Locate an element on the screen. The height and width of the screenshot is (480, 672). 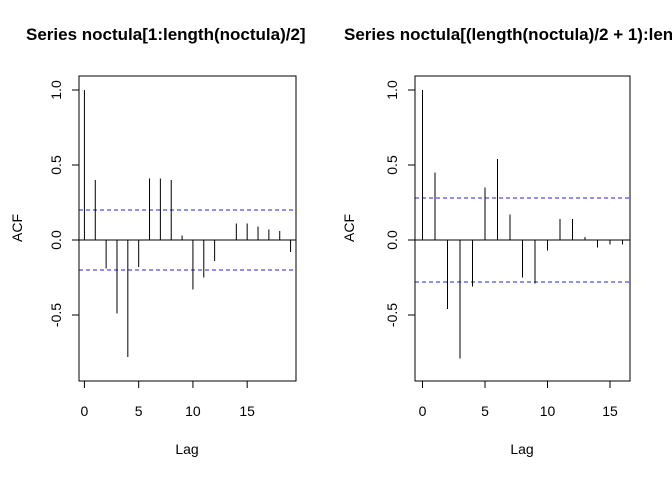
chart-title: Series noctula[1:length(noctula)/2] is located at coordinates (166, 34).